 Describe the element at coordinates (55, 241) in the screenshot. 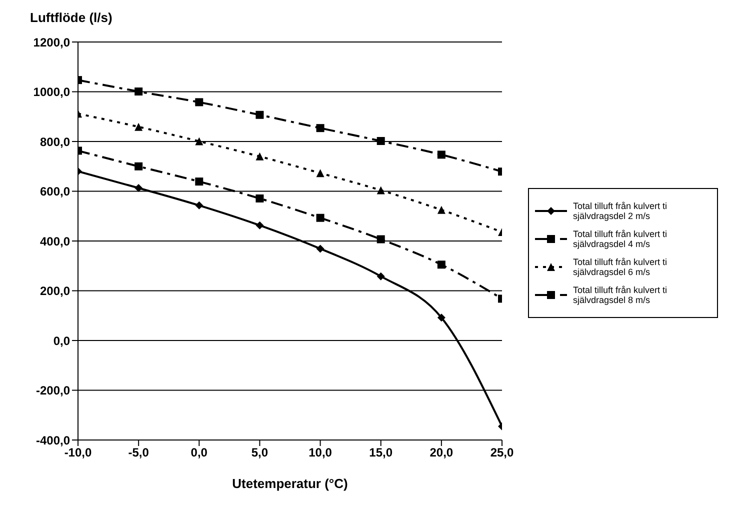

I see `y-tick-label: 400,0` at that location.